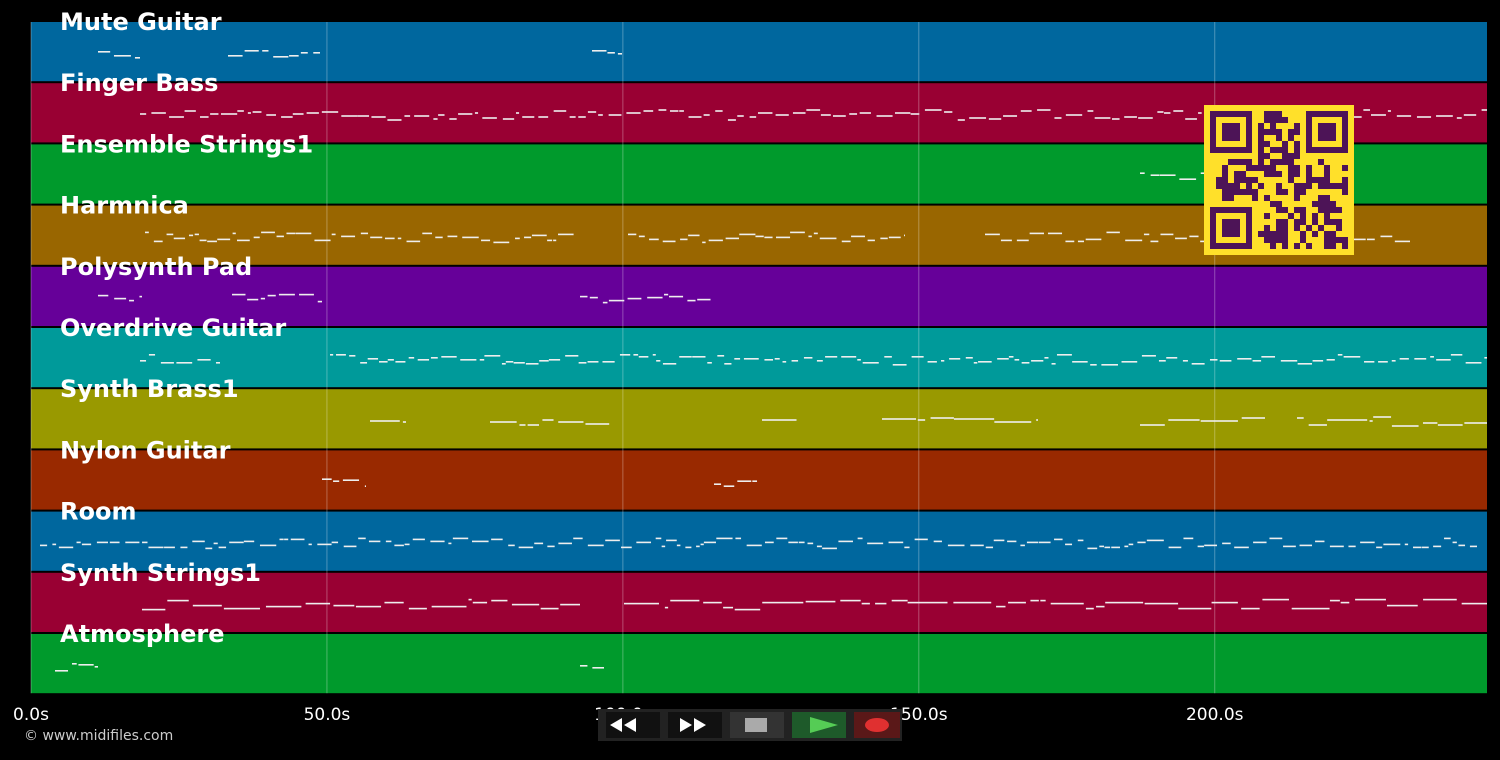  Describe the element at coordinates (759, 358) in the screenshot. I see `track-band` at that location.